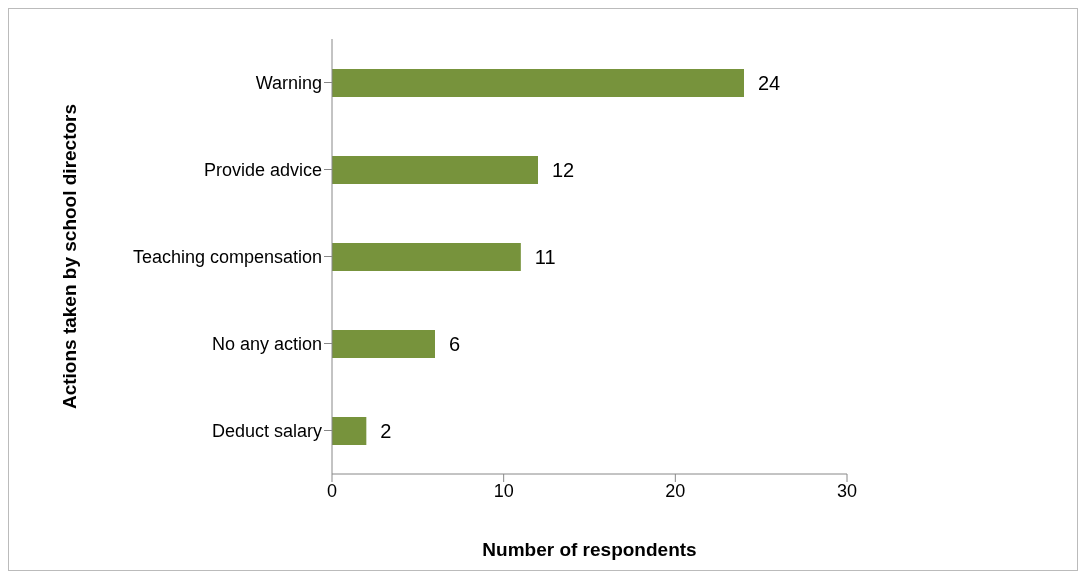 The height and width of the screenshot is (579, 1086). Describe the element at coordinates (769, 83) in the screenshot. I see `data-label: 24` at that location.